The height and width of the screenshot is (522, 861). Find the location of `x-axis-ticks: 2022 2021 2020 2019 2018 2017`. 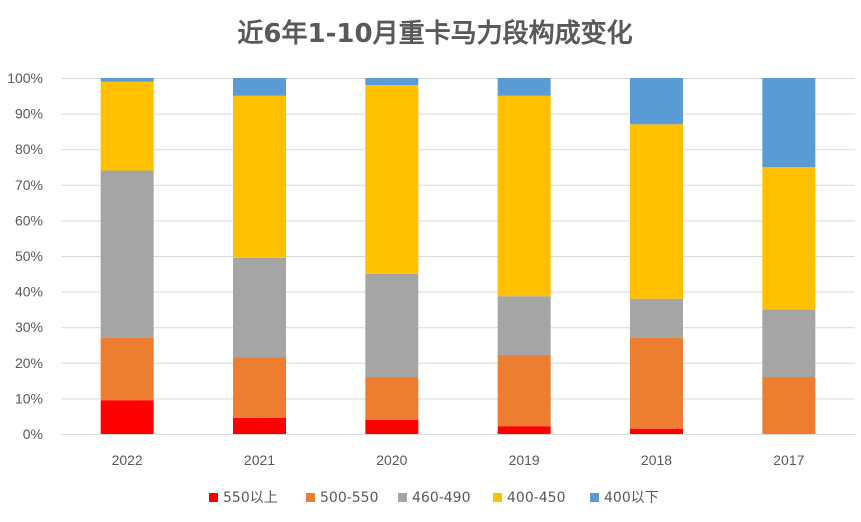

x-axis-ticks: 2022 2021 2020 2019 2018 2017 is located at coordinates (458, 460).